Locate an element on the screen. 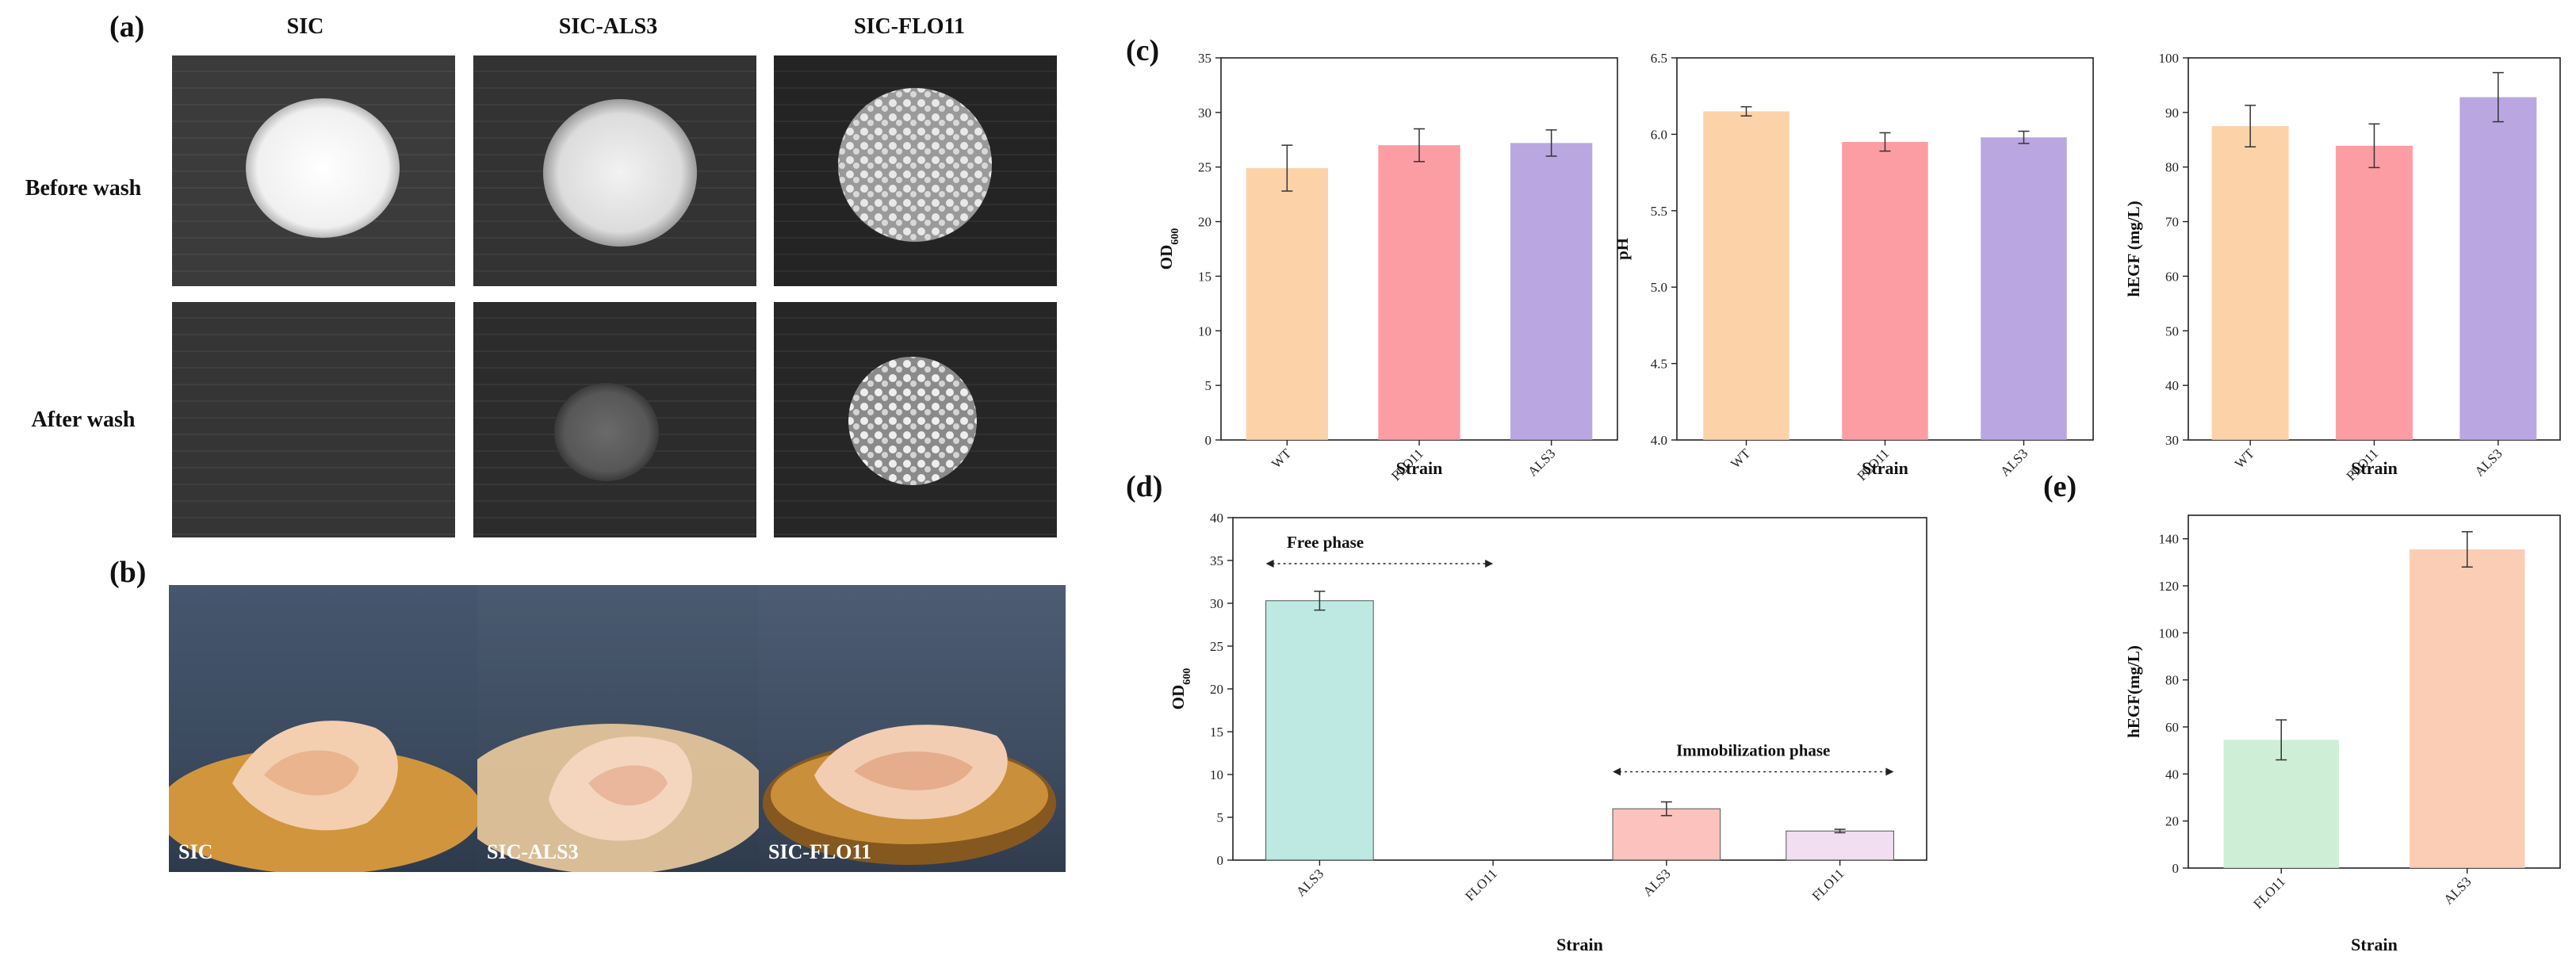  y-tick-label-c2-5: 6.5 is located at coordinates (1659, 58).